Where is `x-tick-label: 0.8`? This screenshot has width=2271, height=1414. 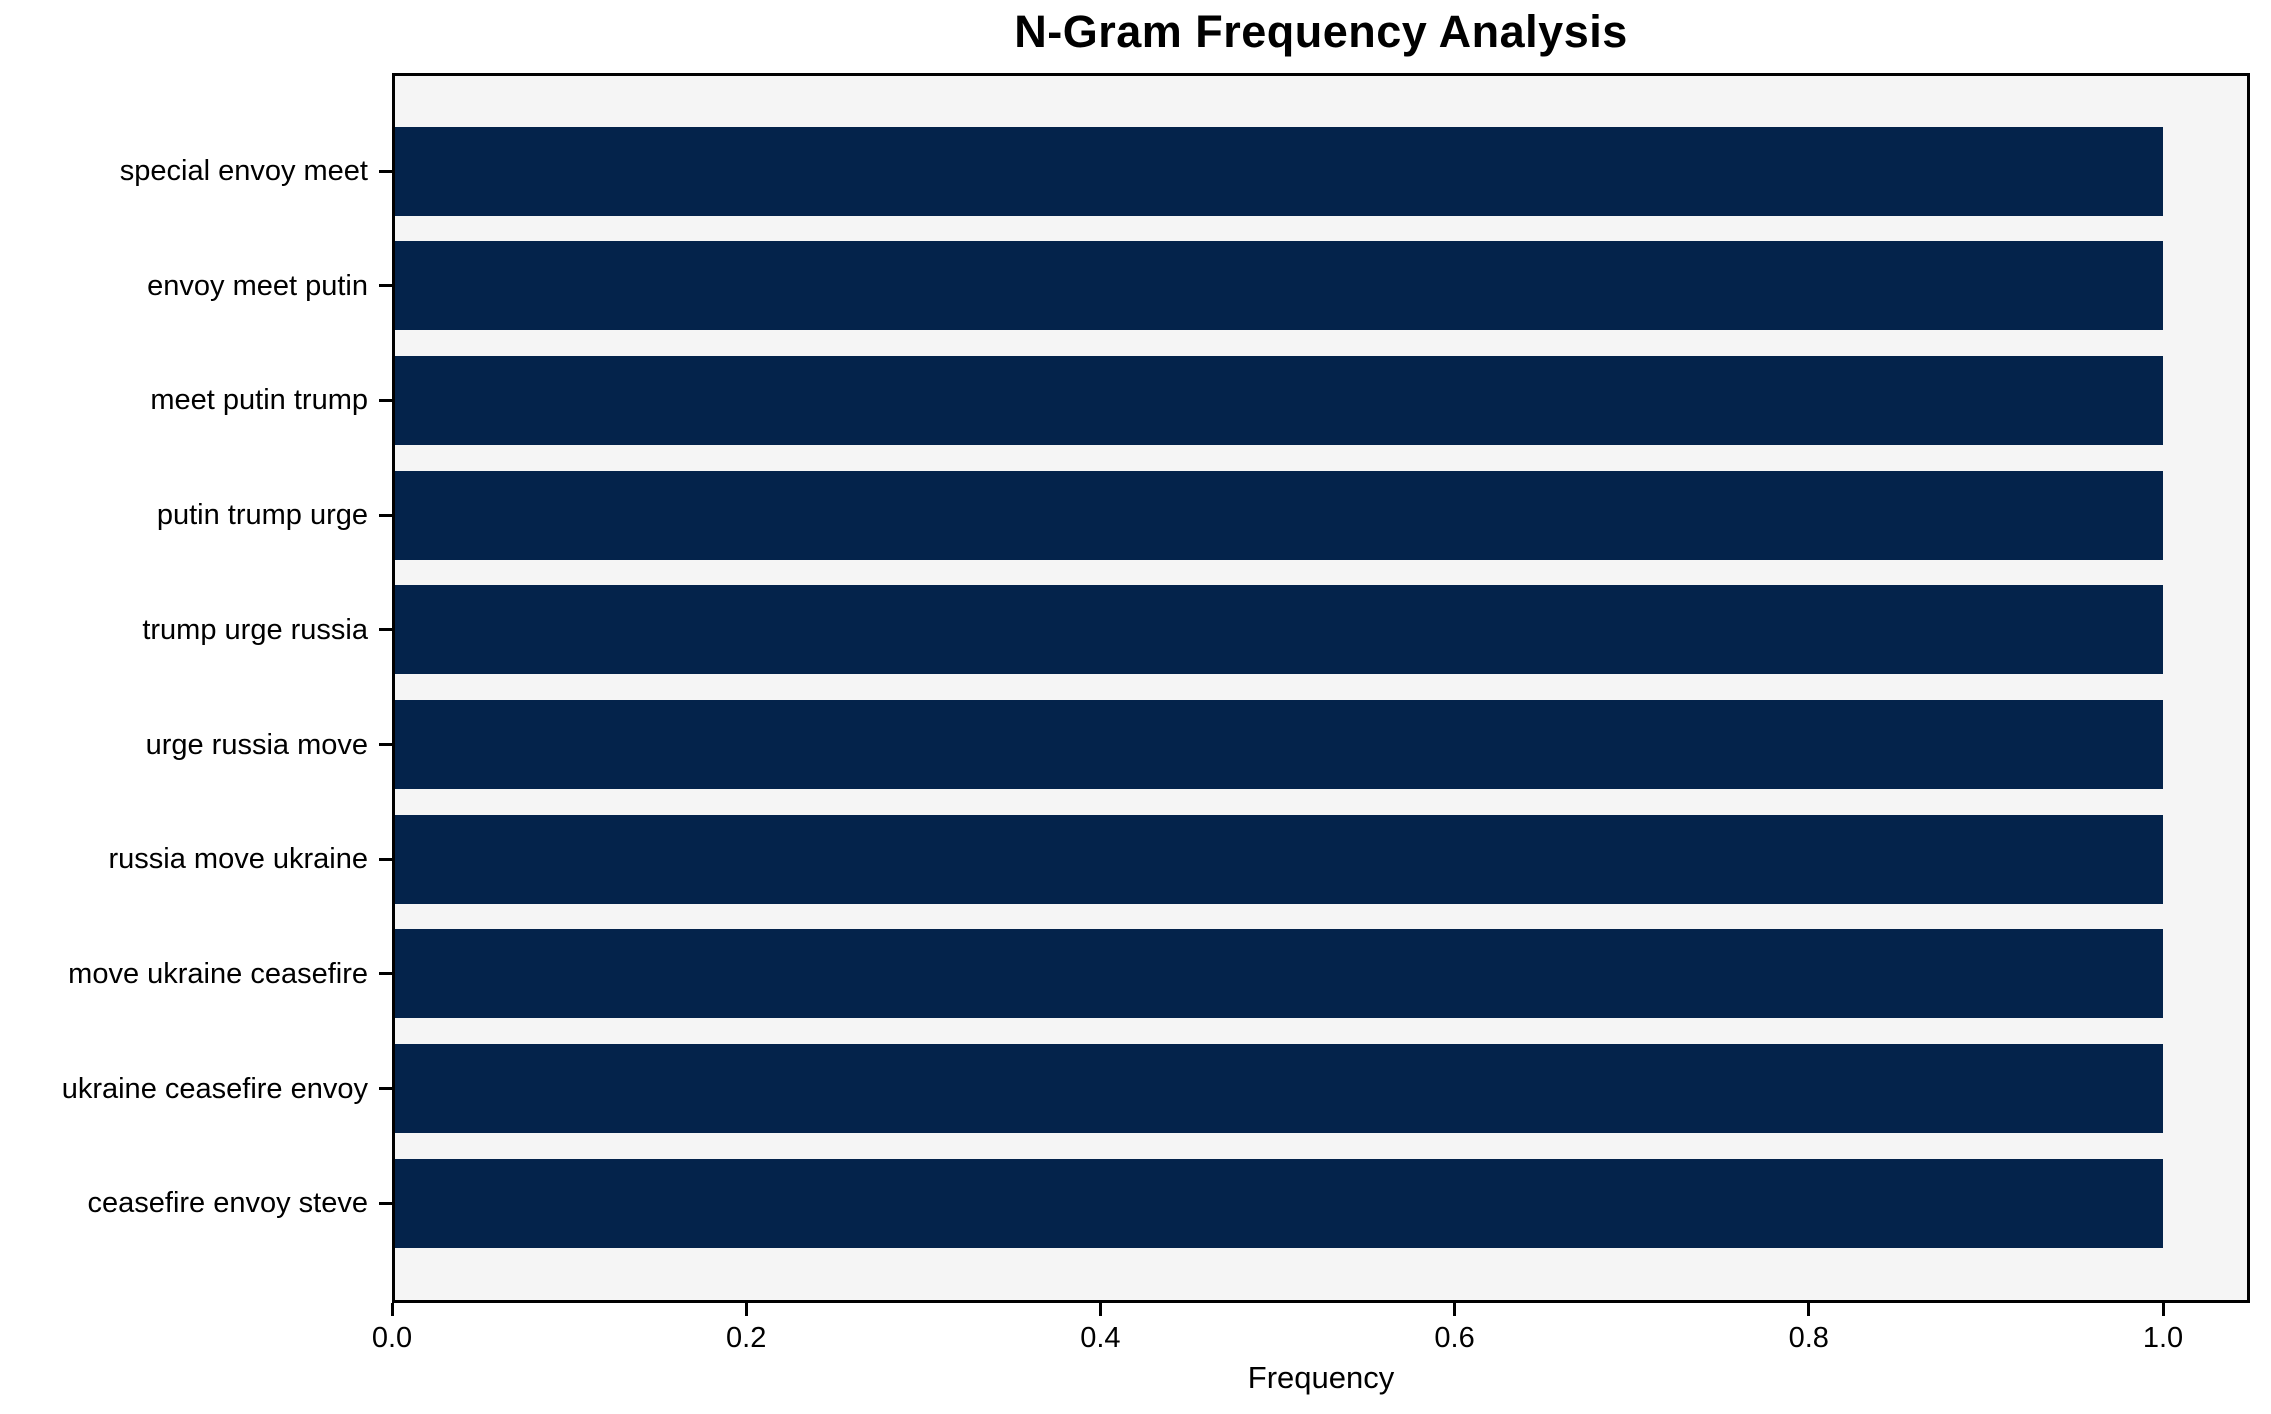 x-tick-label: 0.8 is located at coordinates (1808, 1338).